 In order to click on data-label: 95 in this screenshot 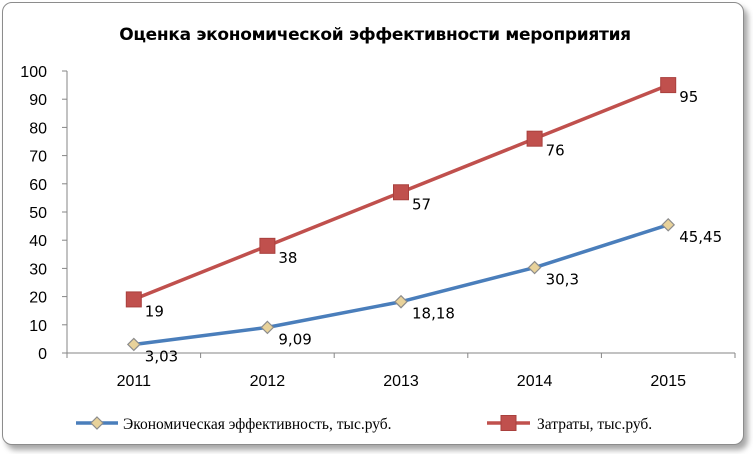, I will do `click(688, 97)`.